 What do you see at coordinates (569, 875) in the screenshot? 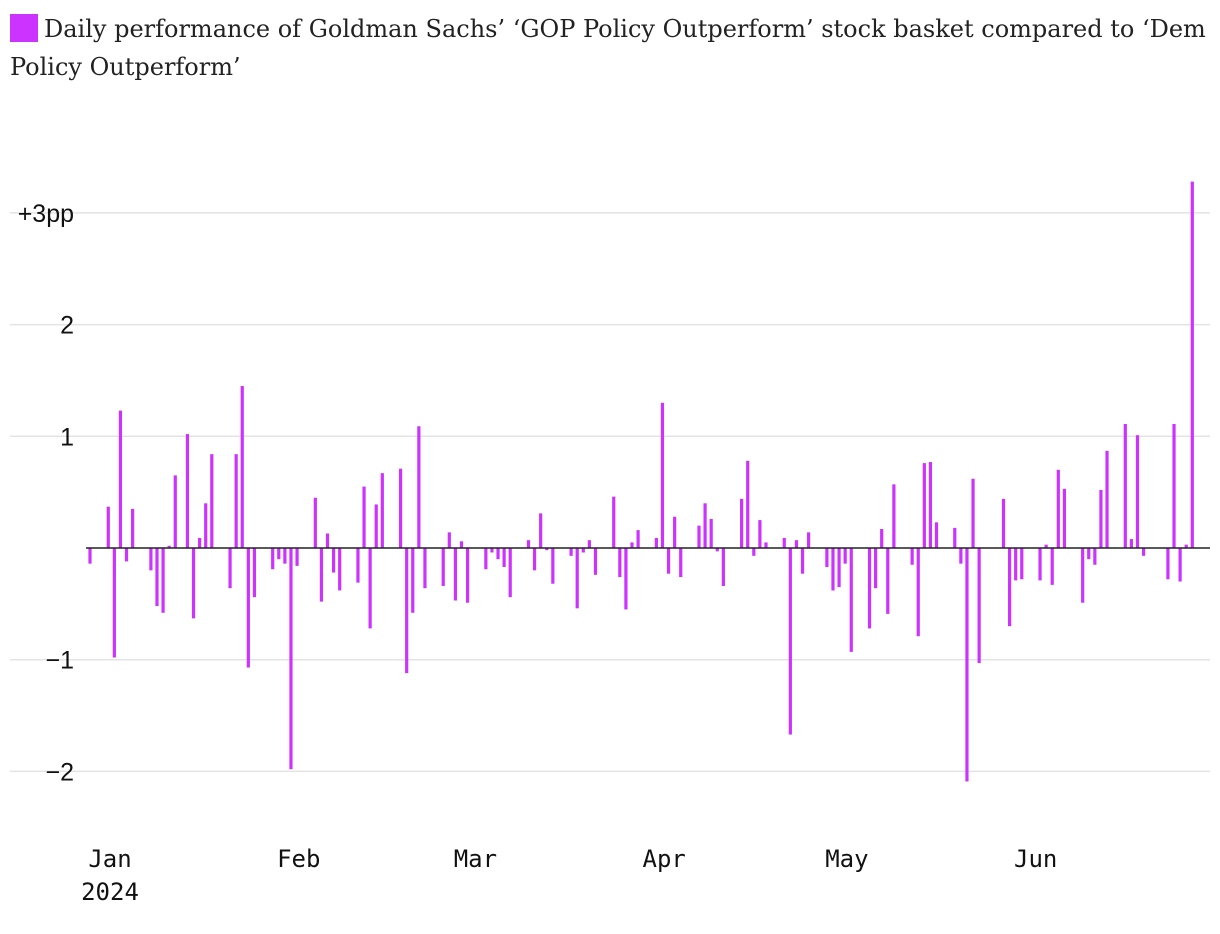
I see `x-axis-ticks: Jan 2024 Feb Mar Apr May Jun` at bounding box center [569, 875].